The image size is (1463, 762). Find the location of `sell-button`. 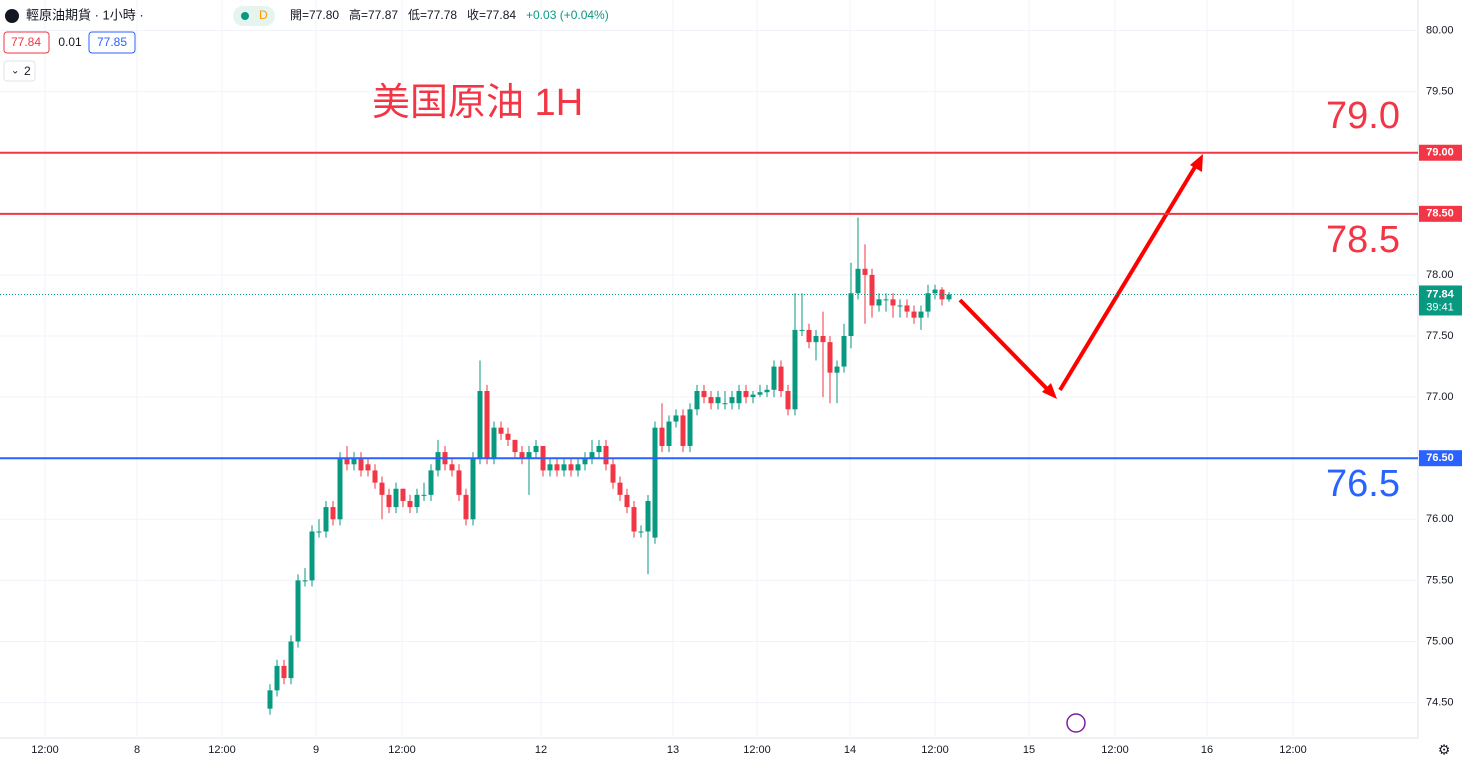

sell-button is located at coordinates (26, 42).